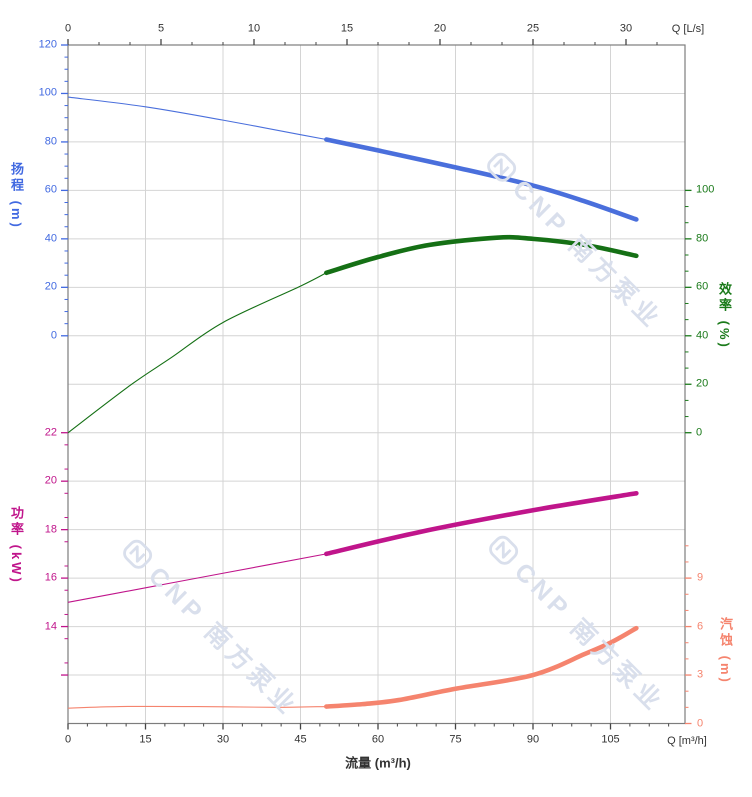 The image size is (752, 797). What do you see at coordinates (699, 432) in the screenshot?
I see `efficiency-tick-label: 0` at bounding box center [699, 432].